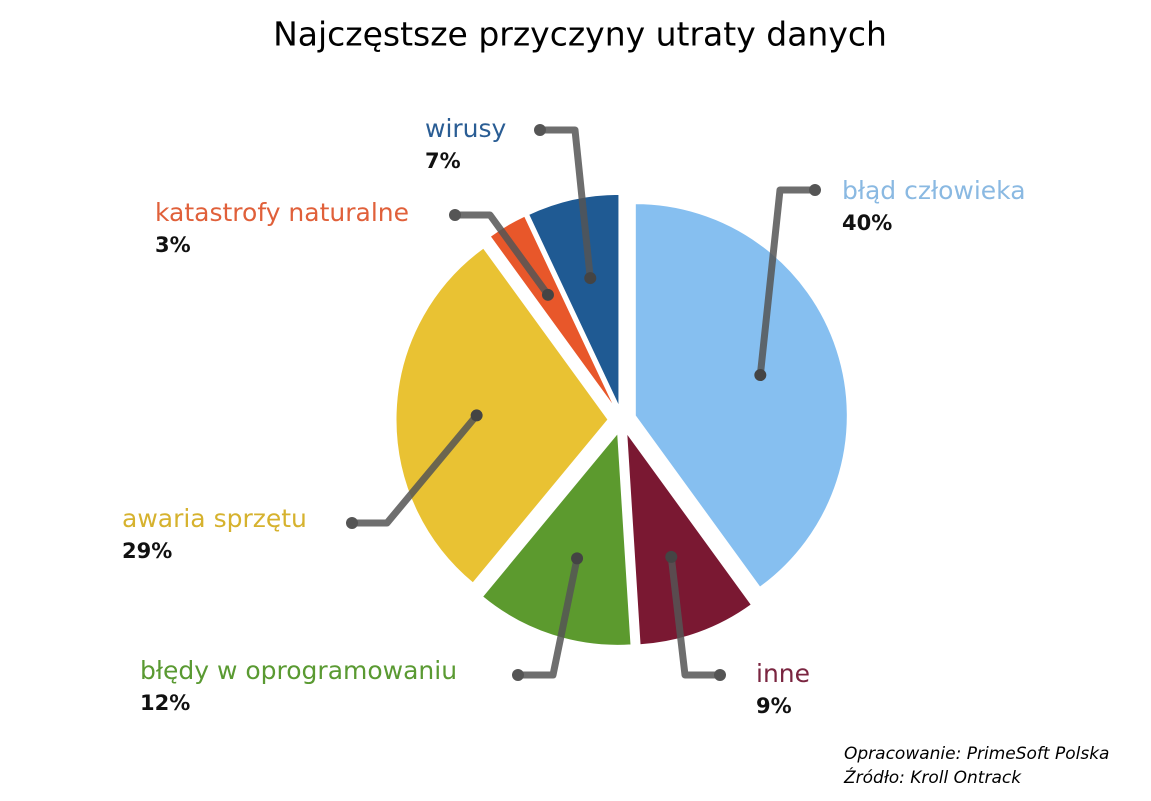  I want to click on category-label: błędy w oprogramowaniu, so click(298, 670).